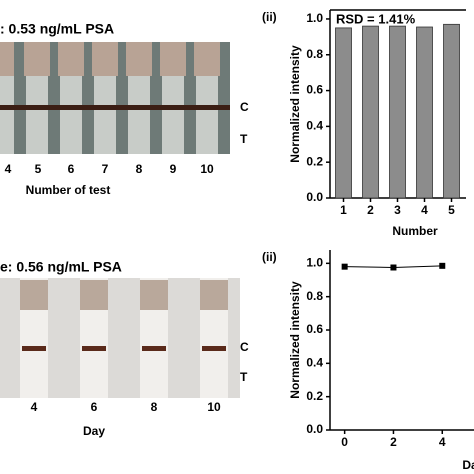 The image size is (474, 474). Describe the element at coordinates (343, 210) in the screenshot. I see `x-tick-label: 1` at that location.